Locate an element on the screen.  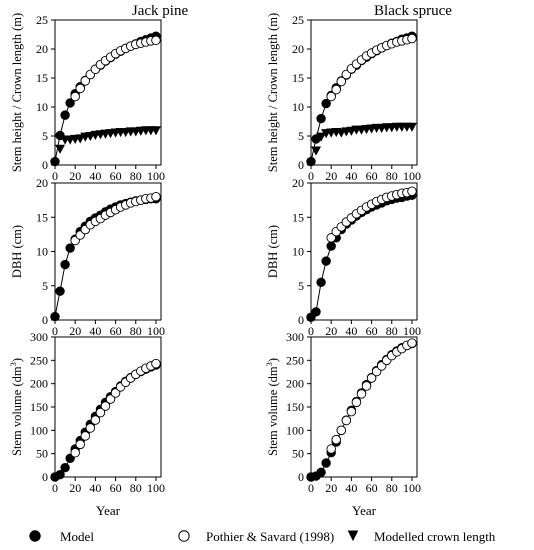
panel-black-spruce-volume-frame is located at coordinates (364, 407).